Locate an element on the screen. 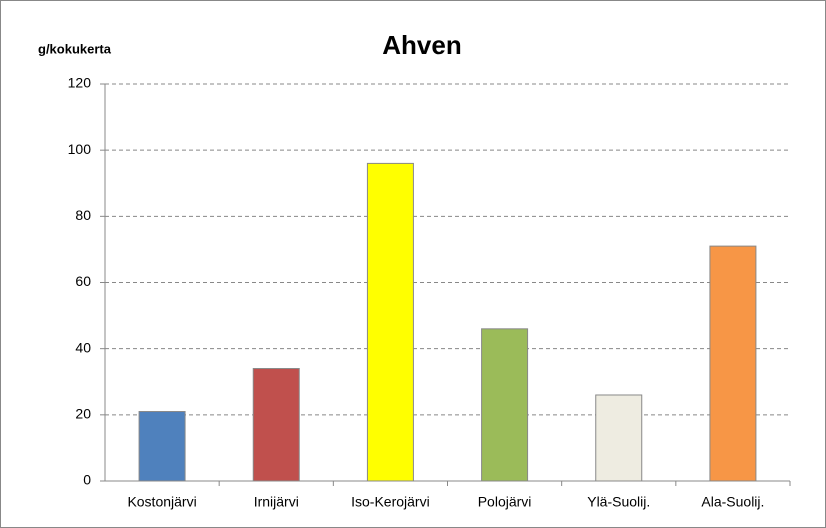 Image resolution: width=826 pixels, height=528 pixels. x-tick-label: Kostonjärvi is located at coordinates (161, 502).